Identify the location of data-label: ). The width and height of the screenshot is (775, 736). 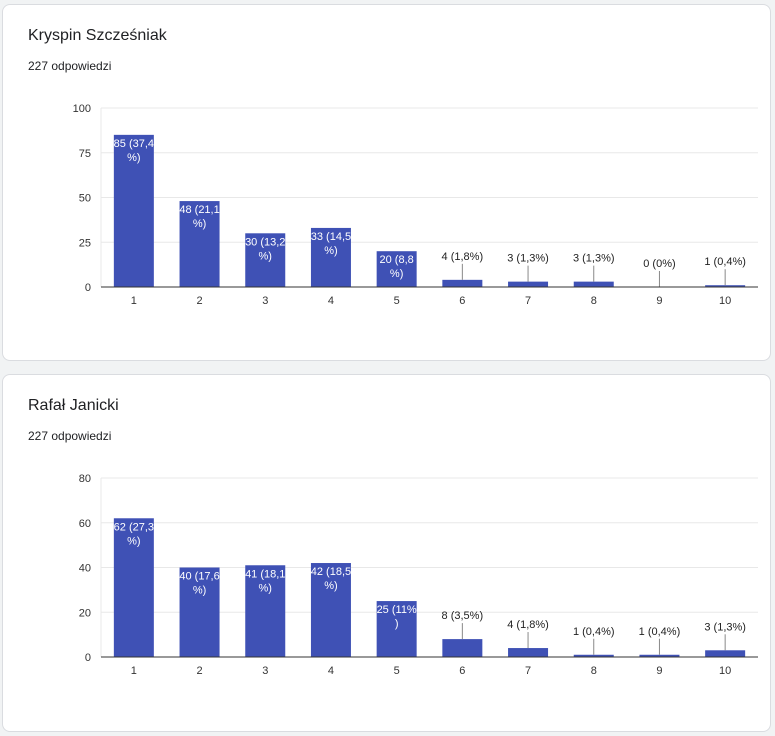
(397, 624).